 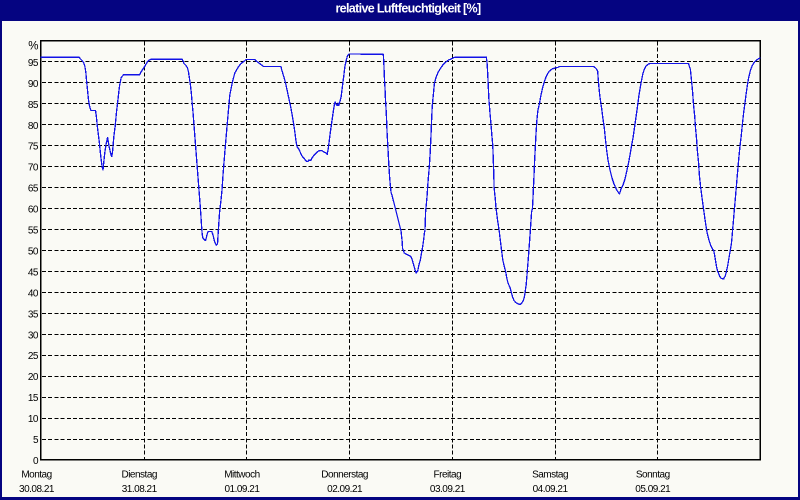 What do you see at coordinates (33, 210) in the screenshot?
I see `svg-text: 60` at bounding box center [33, 210].